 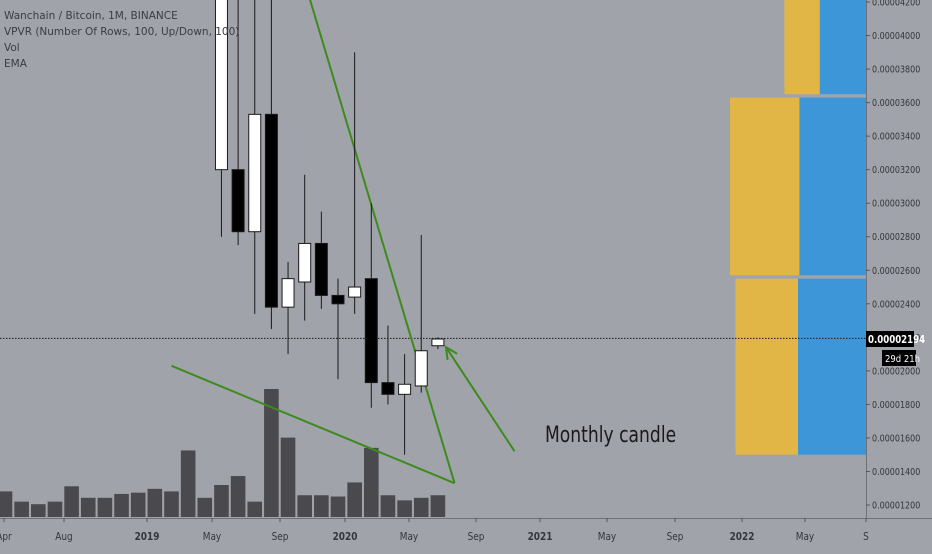 What do you see at coordinates (902, 359) in the screenshot?
I see `countdown-badge-value: 29d 21h` at bounding box center [902, 359].